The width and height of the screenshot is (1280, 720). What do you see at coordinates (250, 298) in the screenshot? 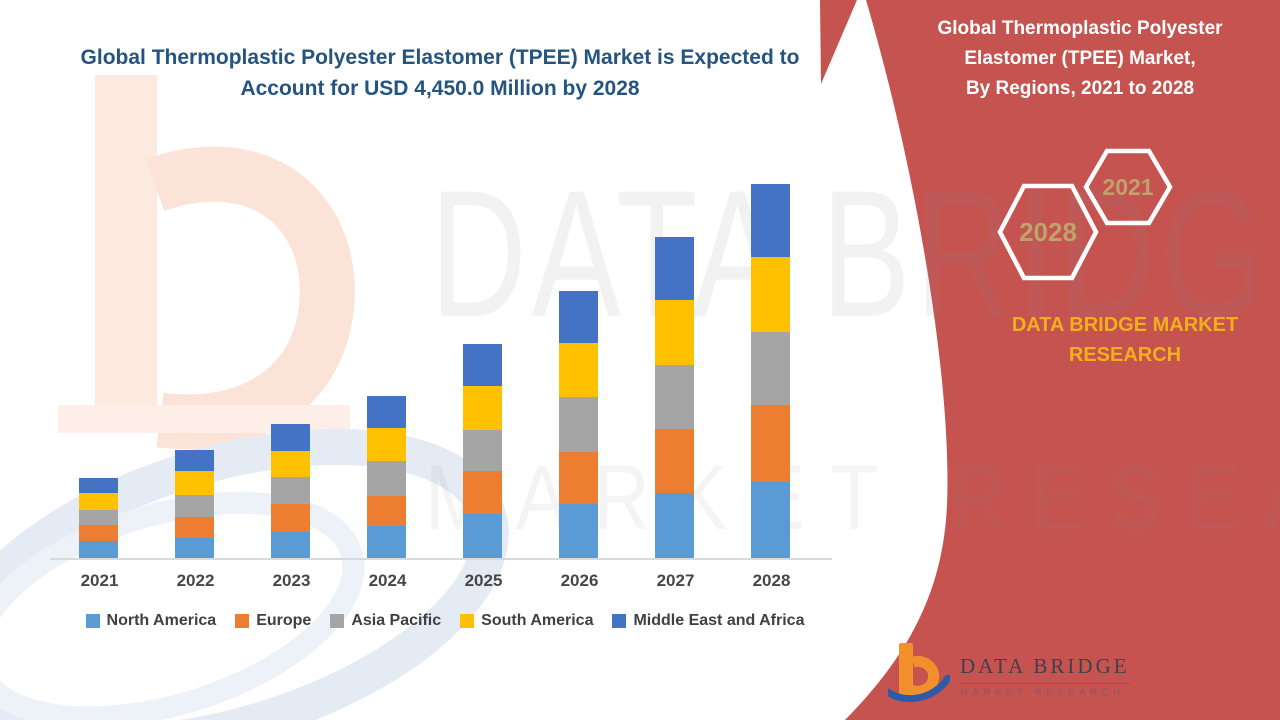
I see `watermark-b-bowl` at bounding box center [250, 298].